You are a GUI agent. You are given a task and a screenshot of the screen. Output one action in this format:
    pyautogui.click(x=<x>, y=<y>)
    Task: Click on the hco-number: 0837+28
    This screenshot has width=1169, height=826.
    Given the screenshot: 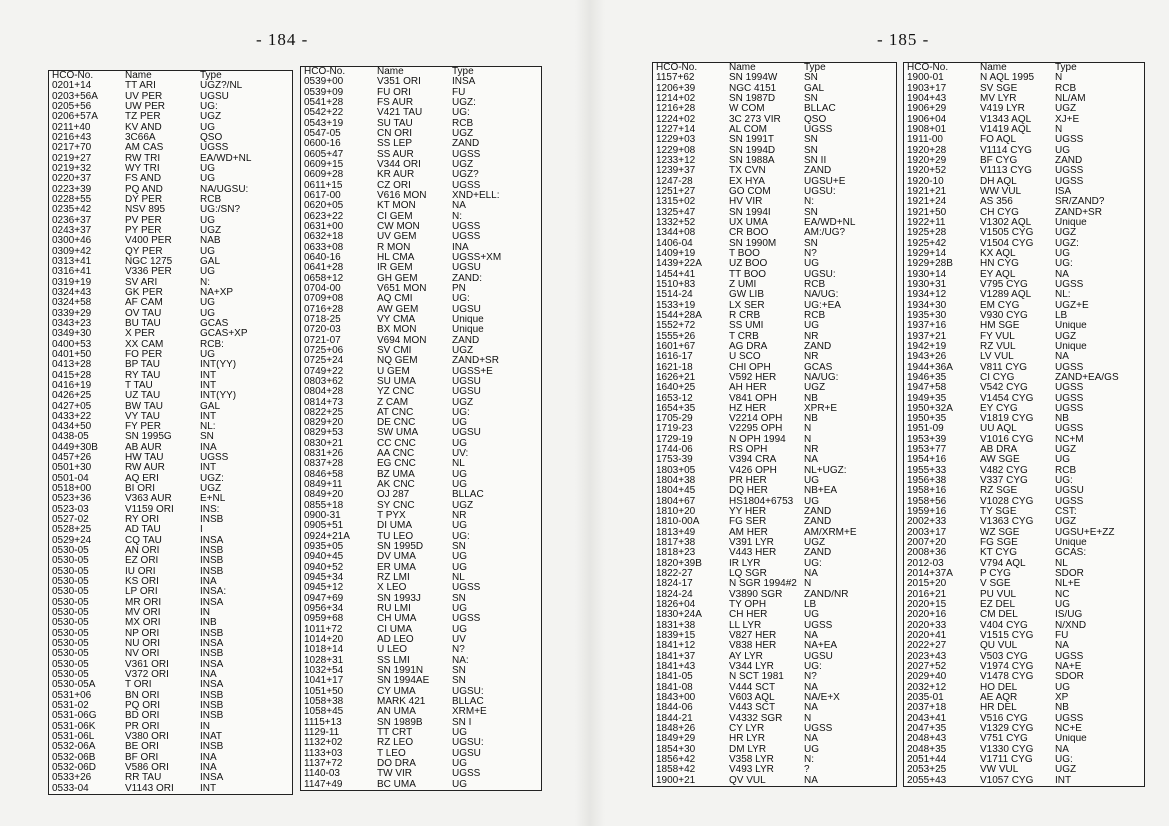 What is the action you would take?
    pyautogui.click(x=324, y=464)
    